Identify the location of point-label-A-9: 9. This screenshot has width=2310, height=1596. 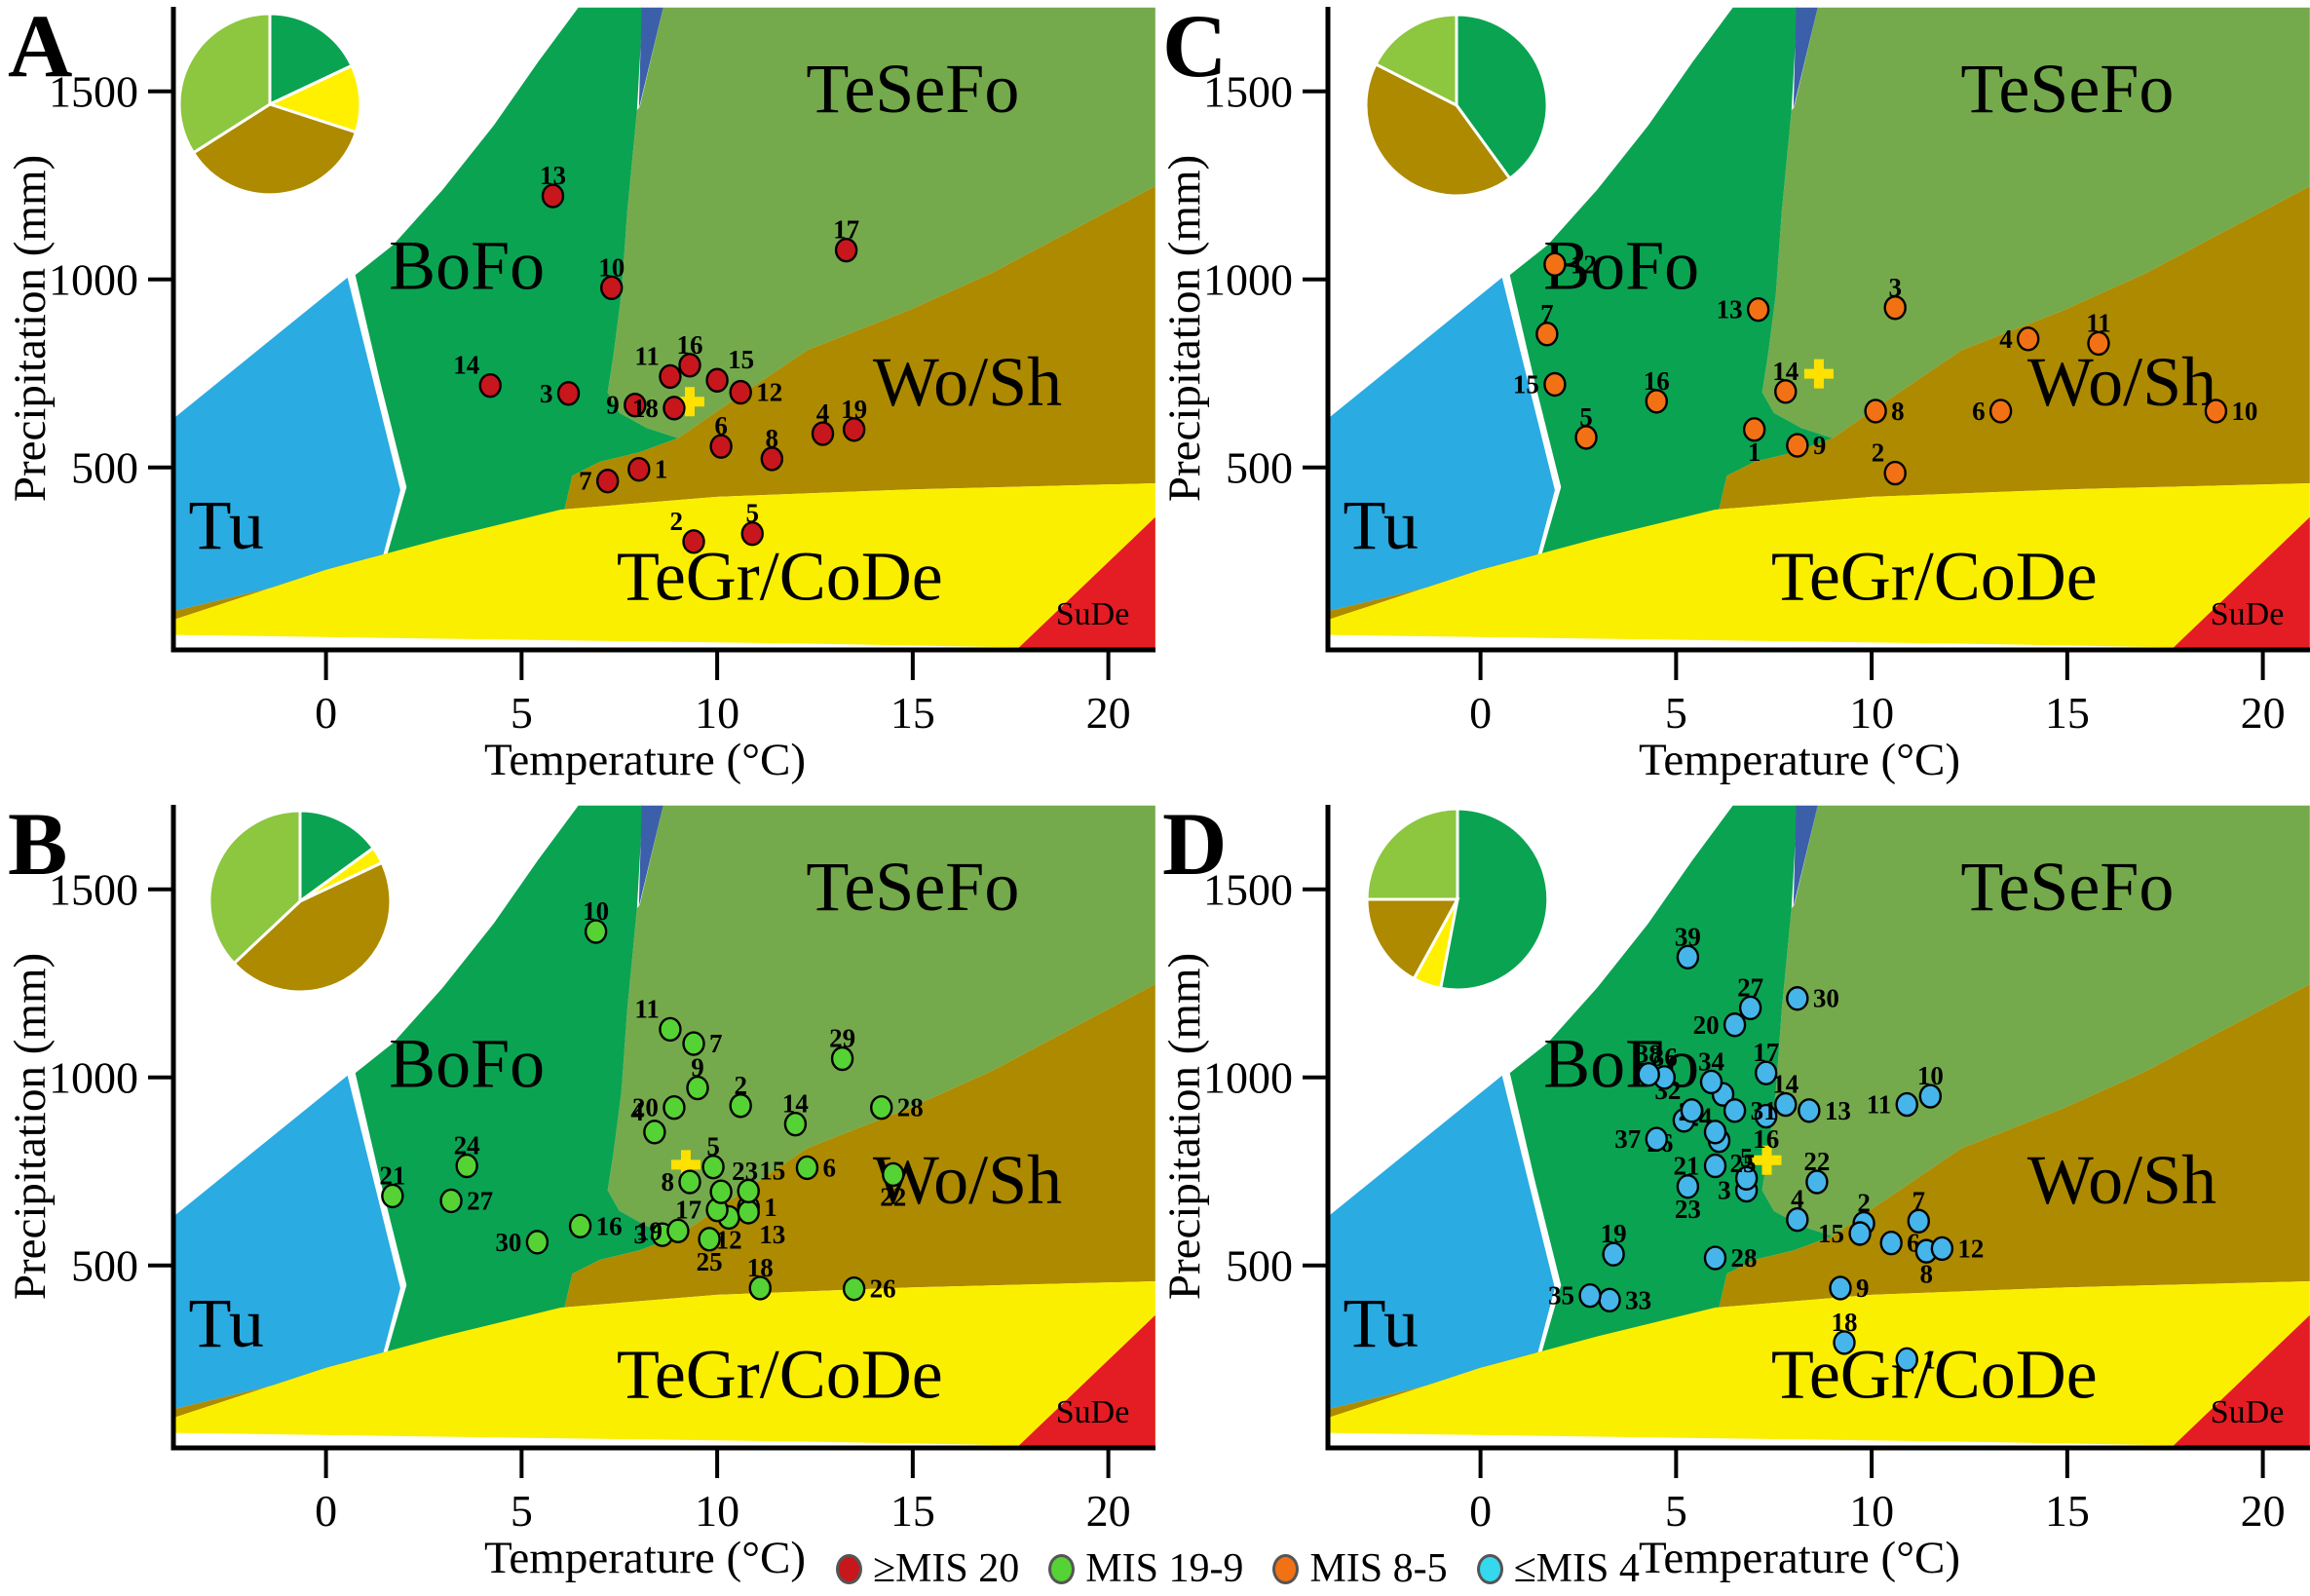
(613, 405).